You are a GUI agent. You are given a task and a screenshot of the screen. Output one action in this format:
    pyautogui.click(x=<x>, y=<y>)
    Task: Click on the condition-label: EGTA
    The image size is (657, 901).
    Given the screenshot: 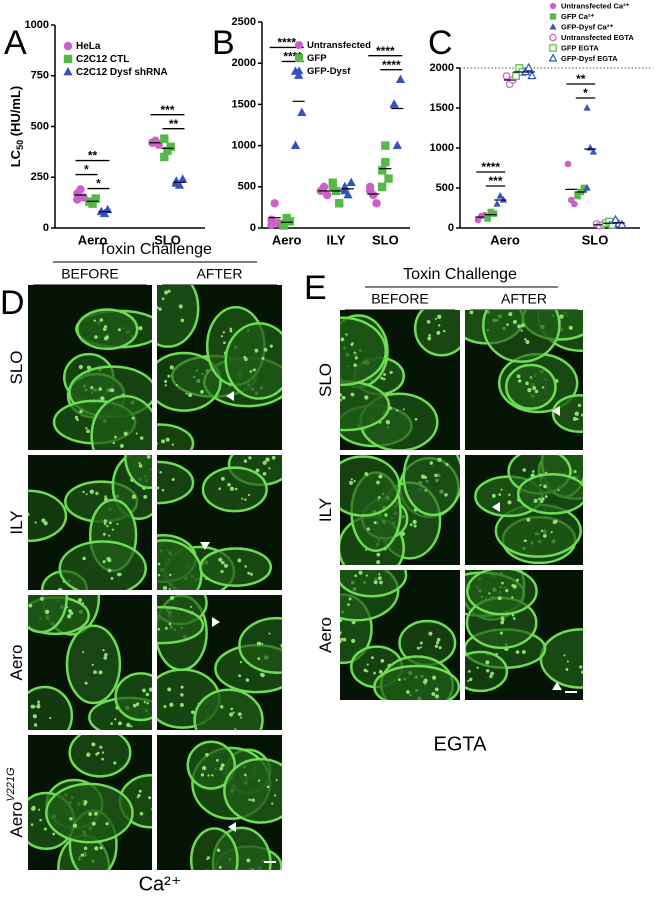 What is the action you would take?
    pyautogui.click(x=461, y=744)
    